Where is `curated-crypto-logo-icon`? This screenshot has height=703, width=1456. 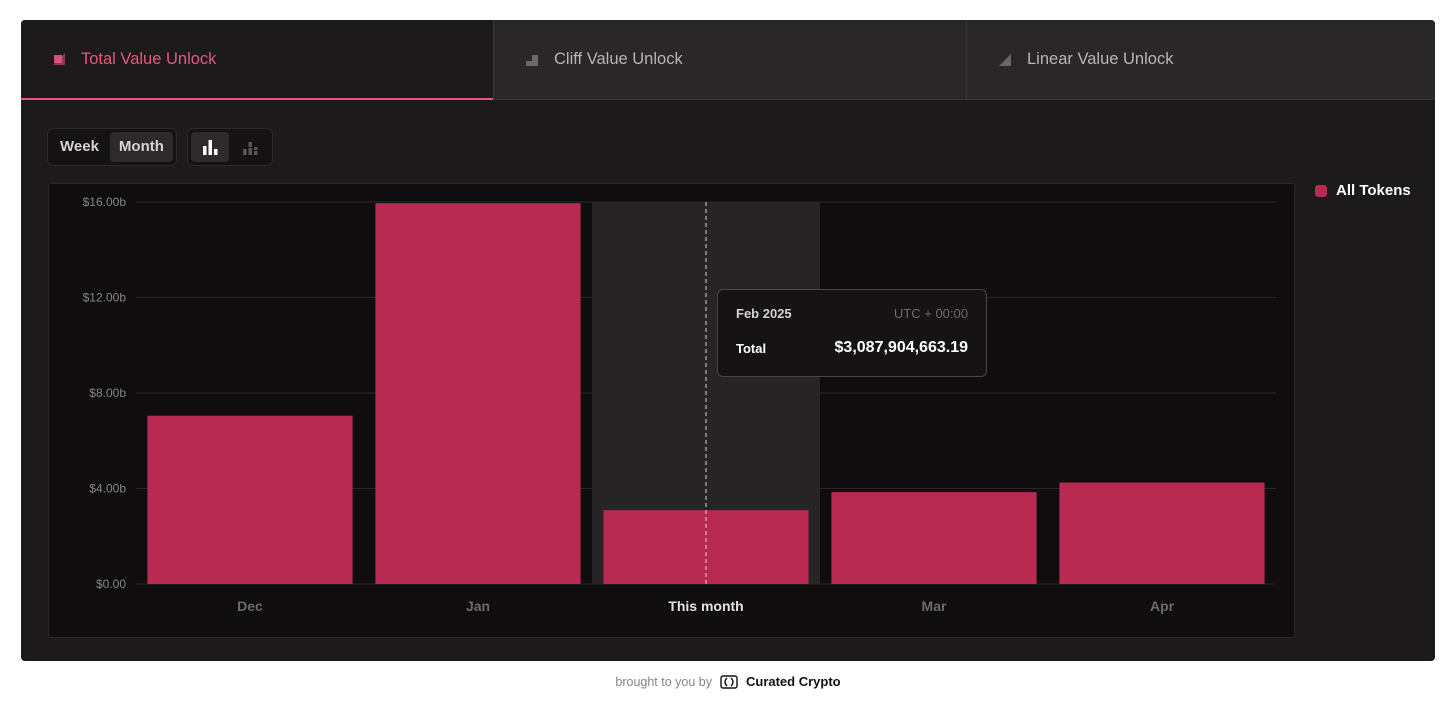
curated-crypto-logo-icon is located at coordinates (729, 681).